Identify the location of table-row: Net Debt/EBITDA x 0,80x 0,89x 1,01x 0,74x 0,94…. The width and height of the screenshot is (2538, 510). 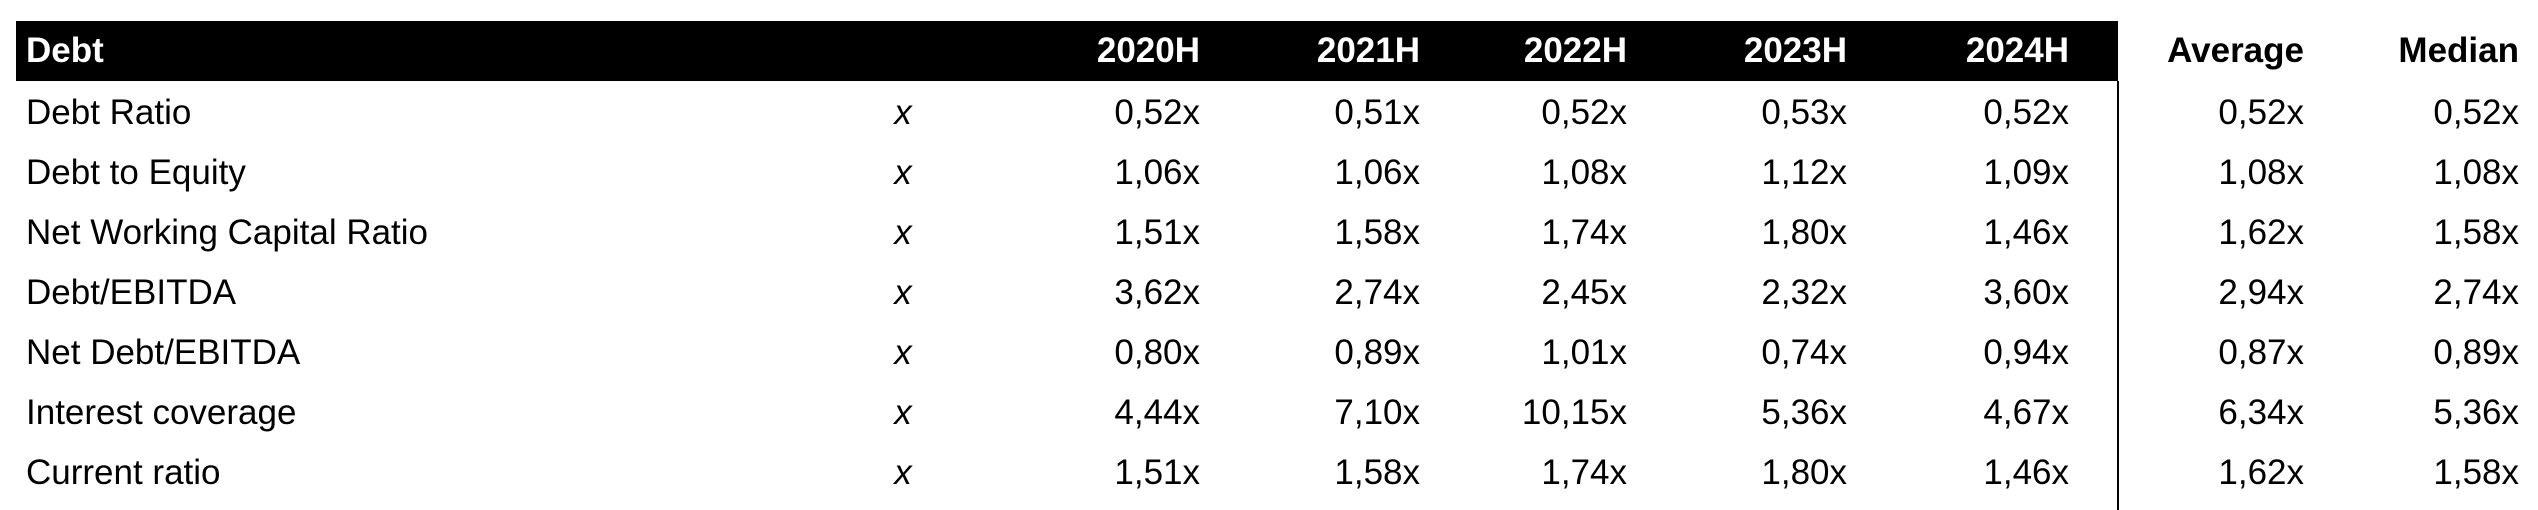
(1269, 353).